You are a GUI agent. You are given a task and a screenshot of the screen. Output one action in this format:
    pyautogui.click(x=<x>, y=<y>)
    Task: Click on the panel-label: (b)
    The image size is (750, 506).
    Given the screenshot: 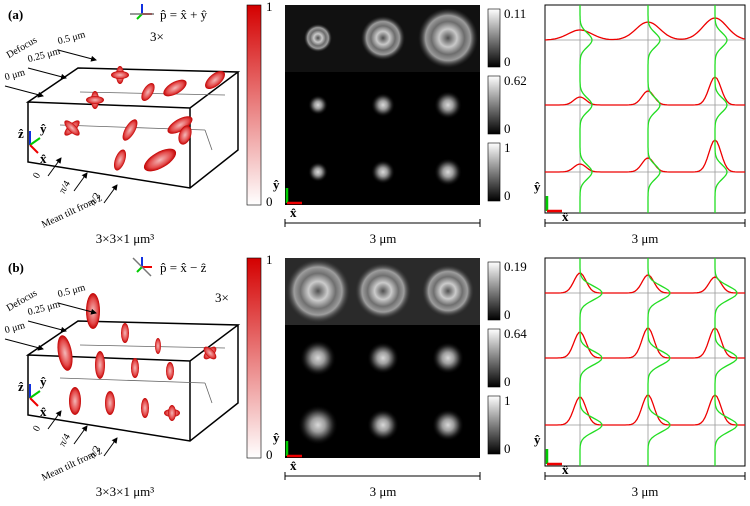 What is the action you would take?
    pyautogui.click(x=16, y=267)
    